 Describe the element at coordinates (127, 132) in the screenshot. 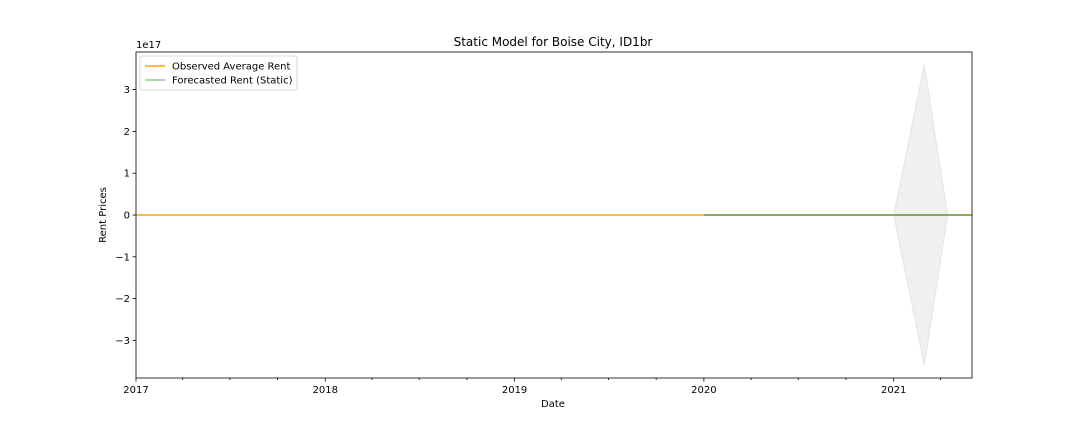

I see `y-tick-label: 2` at that location.